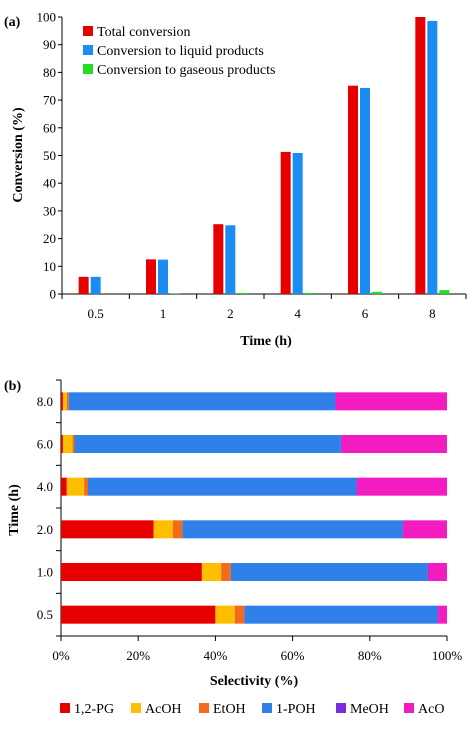 This screenshot has height=729, width=474. Describe the element at coordinates (297, 313) in the screenshot. I see `chart-a-x-tick-label: 4` at that location.